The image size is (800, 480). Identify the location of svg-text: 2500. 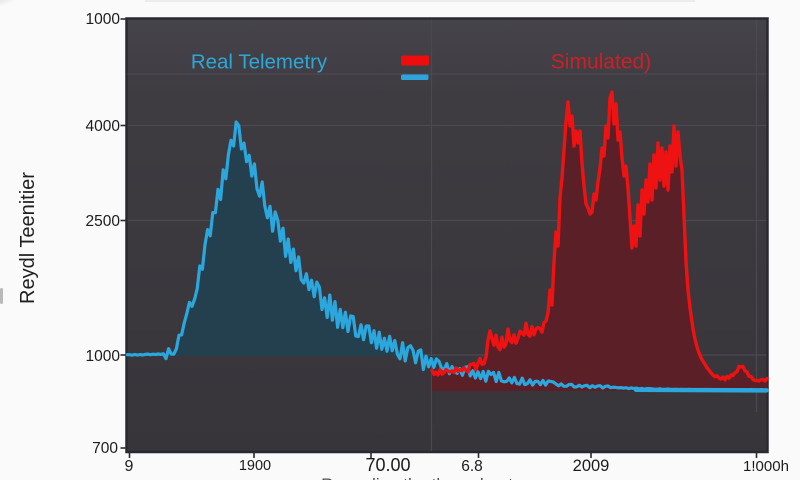
(103, 221).